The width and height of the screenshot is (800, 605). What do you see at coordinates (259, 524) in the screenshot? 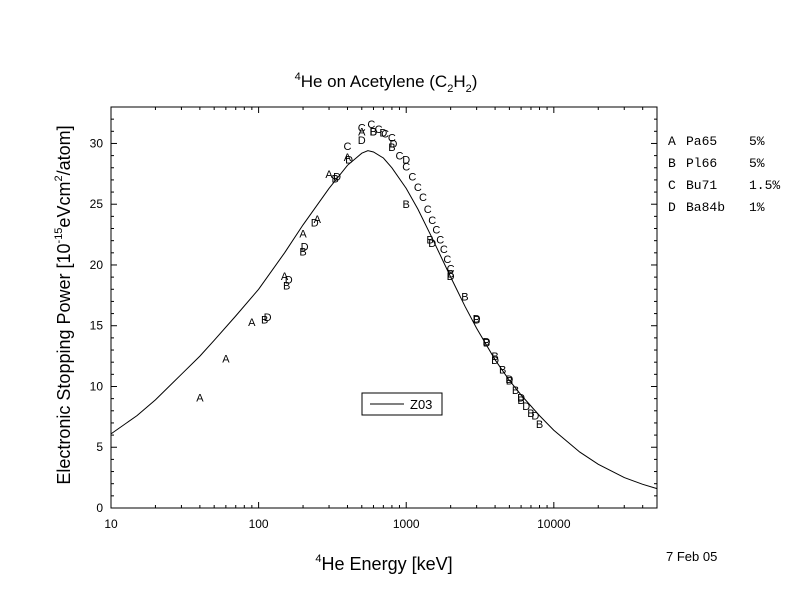
I see `x-tick-label: 100` at bounding box center [259, 524].